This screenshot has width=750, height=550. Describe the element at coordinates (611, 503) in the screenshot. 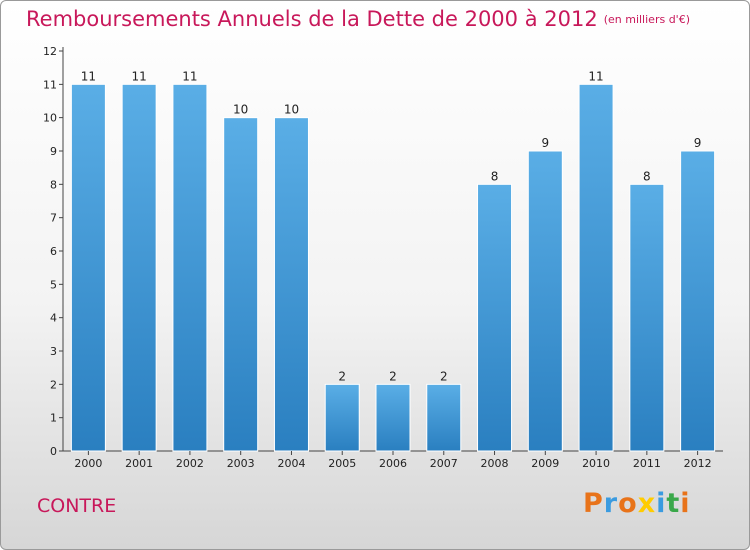

I see `logo-letter: r` at that location.